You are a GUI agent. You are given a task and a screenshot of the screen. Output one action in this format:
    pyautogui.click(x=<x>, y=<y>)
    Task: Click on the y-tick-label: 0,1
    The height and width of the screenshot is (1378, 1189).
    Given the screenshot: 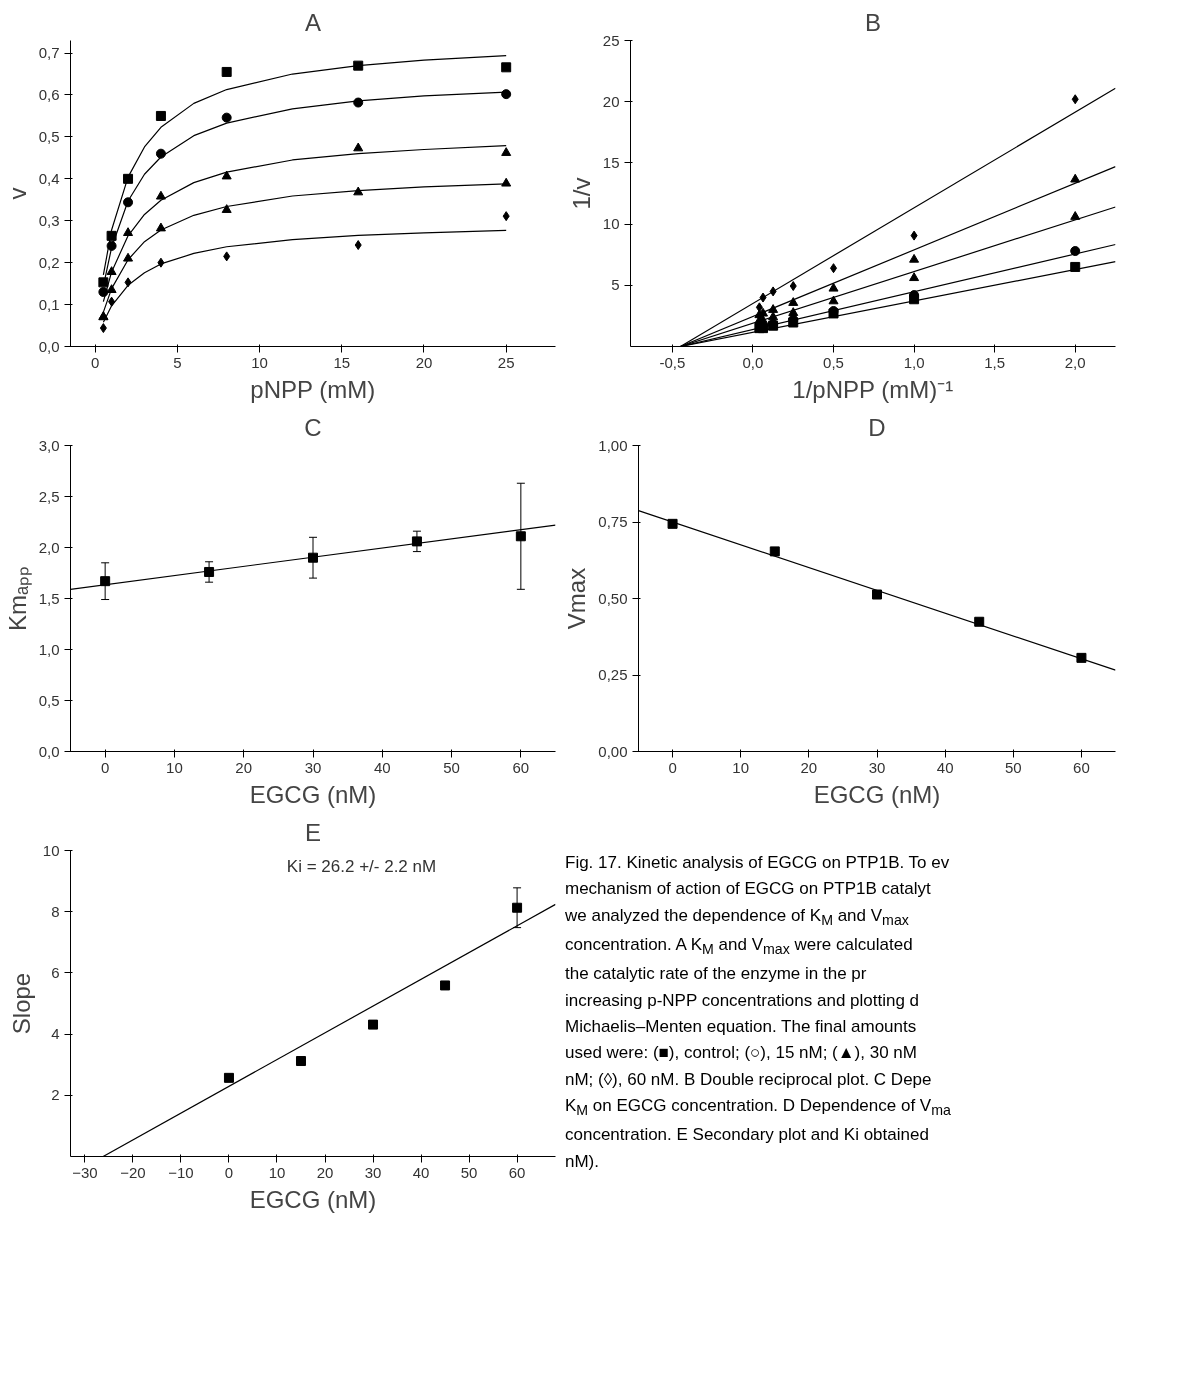 What is the action you would take?
    pyautogui.click(x=49, y=304)
    